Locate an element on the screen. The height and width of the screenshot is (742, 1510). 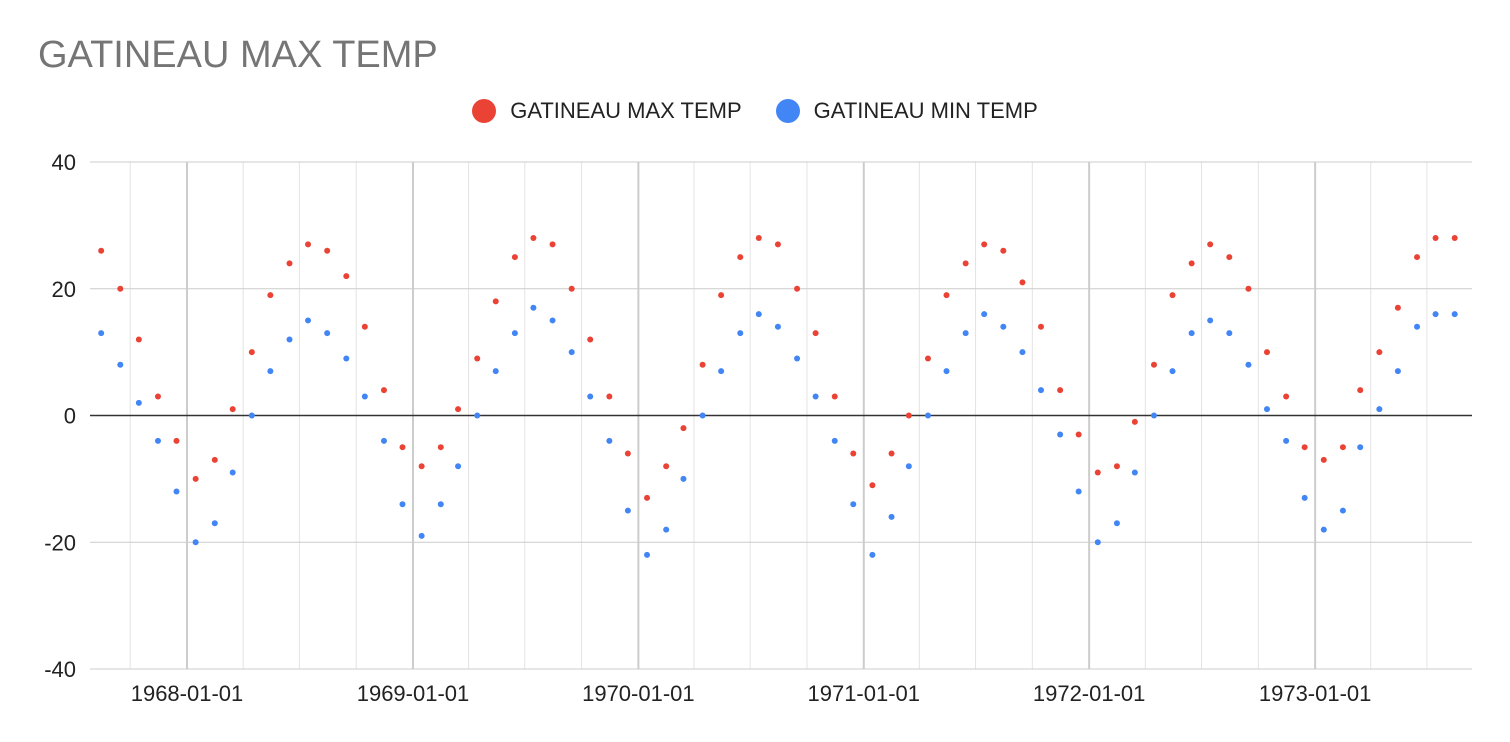
y-tick-label: -40 is located at coordinates (60, 669).